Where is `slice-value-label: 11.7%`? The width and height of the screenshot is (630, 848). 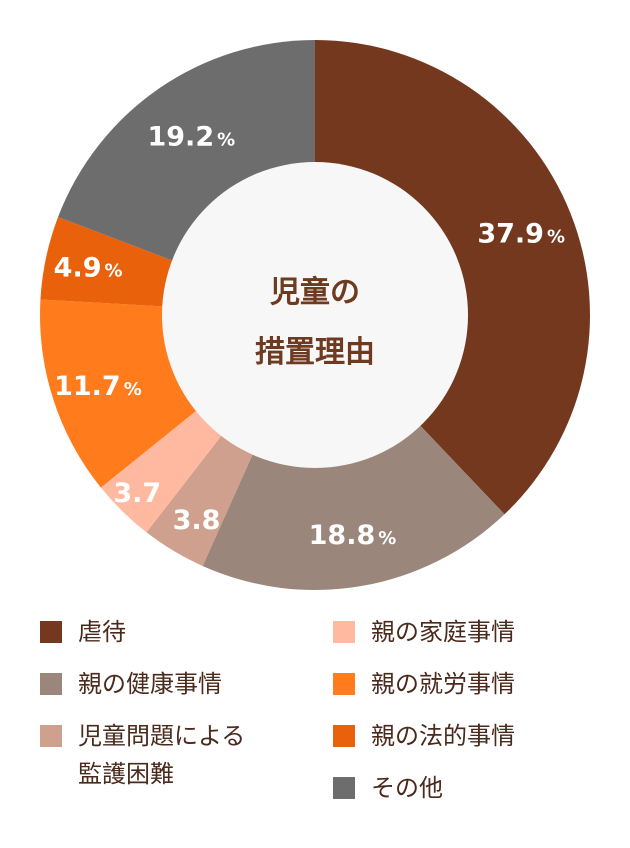
slice-value-label: 11.7% is located at coordinates (98, 386).